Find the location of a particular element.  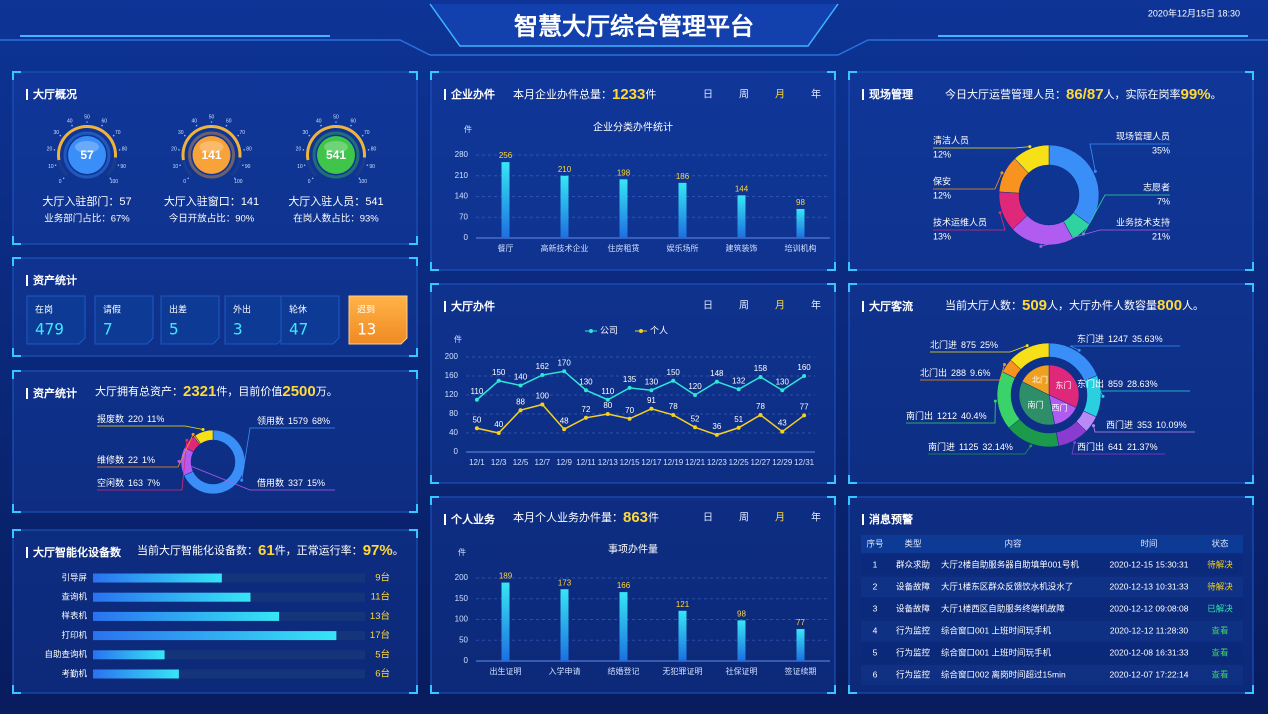

value-label: 170 is located at coordinates (564, 362).